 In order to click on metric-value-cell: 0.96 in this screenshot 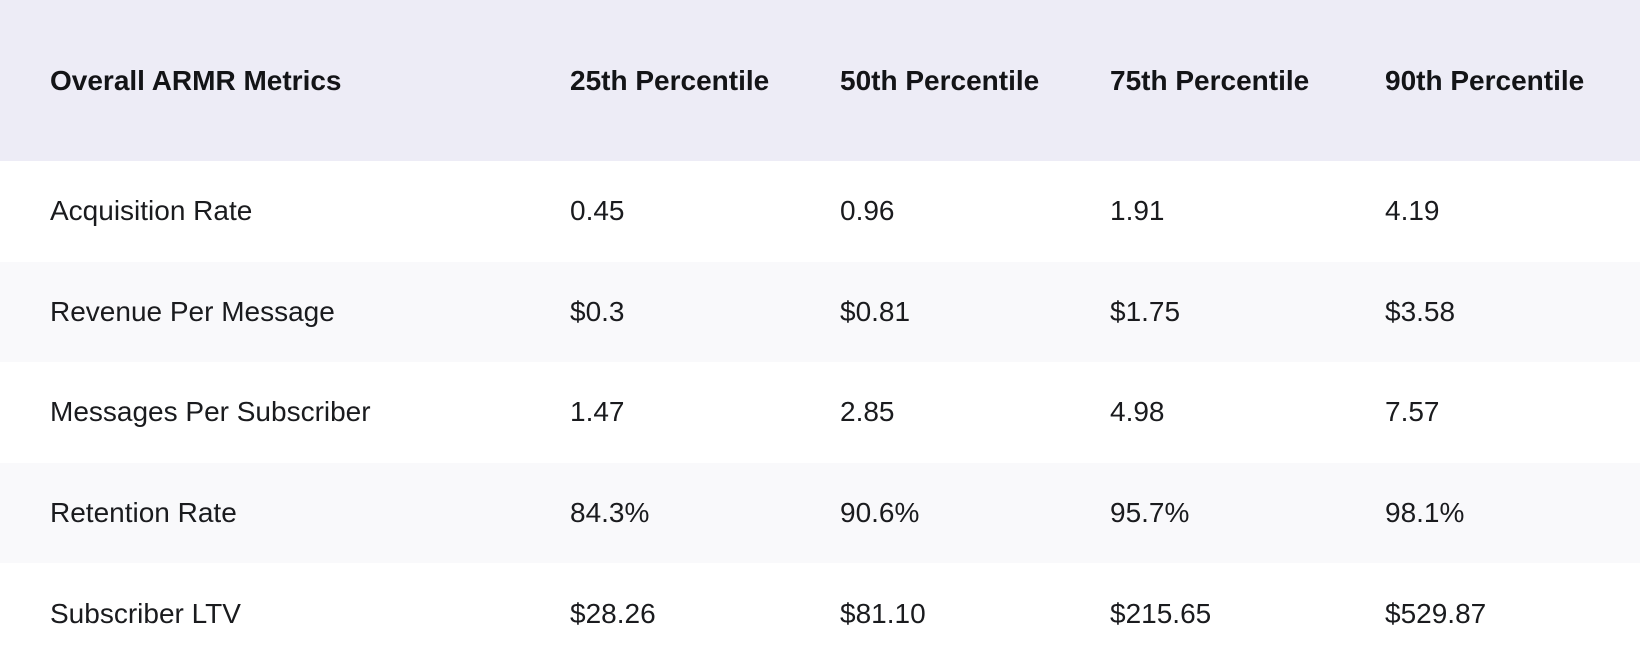, I will do `click(867, 211)`.